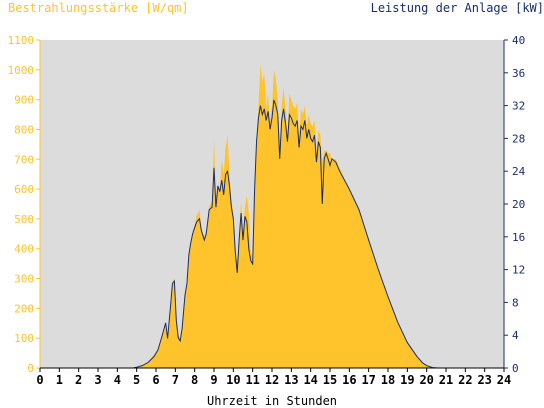 This screenshot has width=544, height=408. What do you see at coordinates (330, 380) in the screenshot?
I see `x-tick-label: 15` at bounding box center [330, 380].